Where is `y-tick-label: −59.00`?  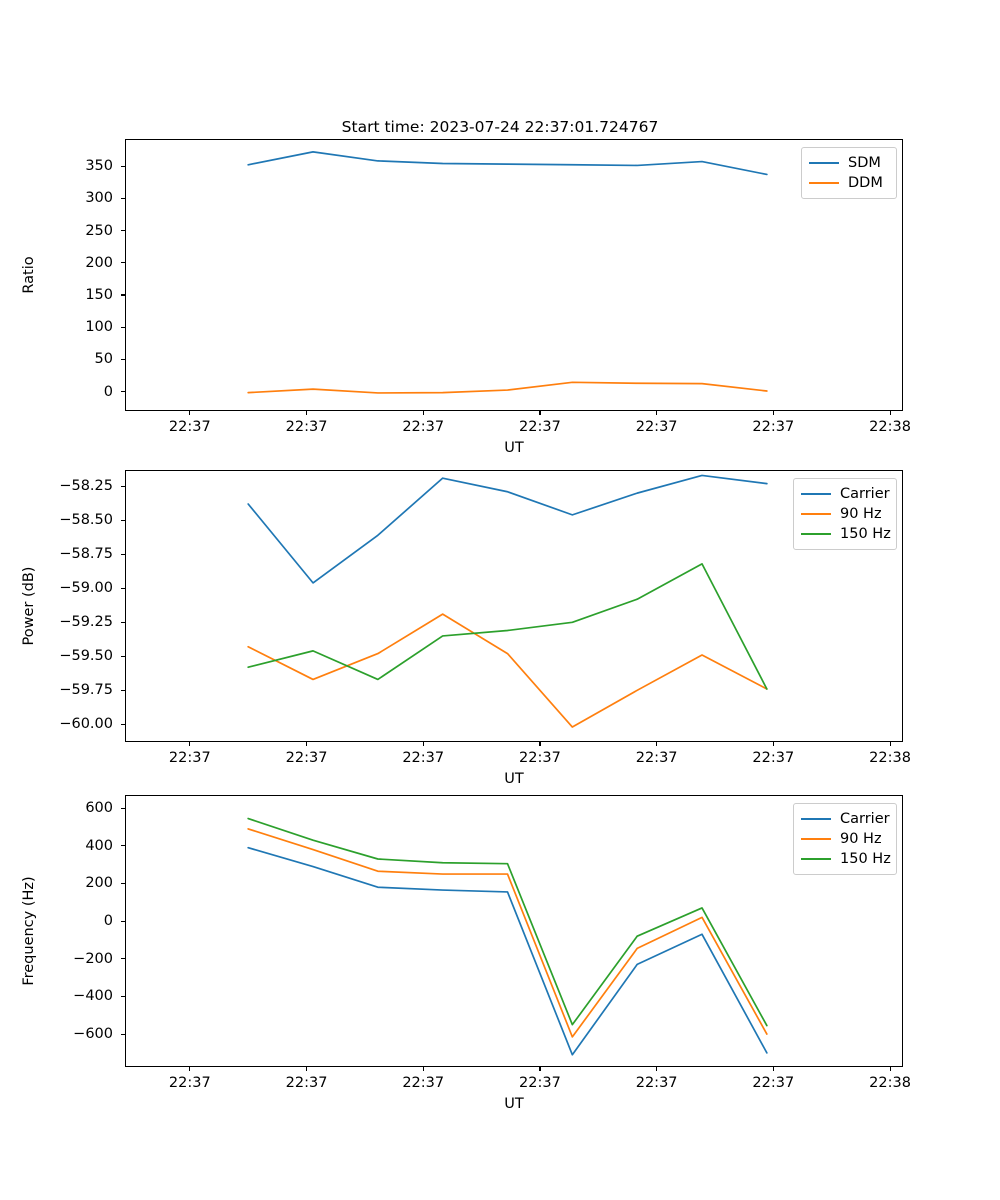
y-tick-label: −59.00 is located at coordinates (86, 588).